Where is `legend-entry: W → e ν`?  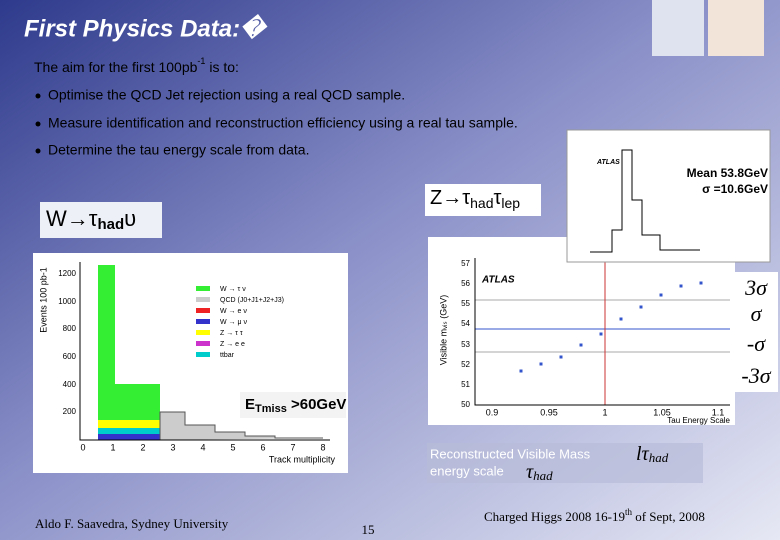 legend-entry: W → e ν is located at coordinates (233, 311).